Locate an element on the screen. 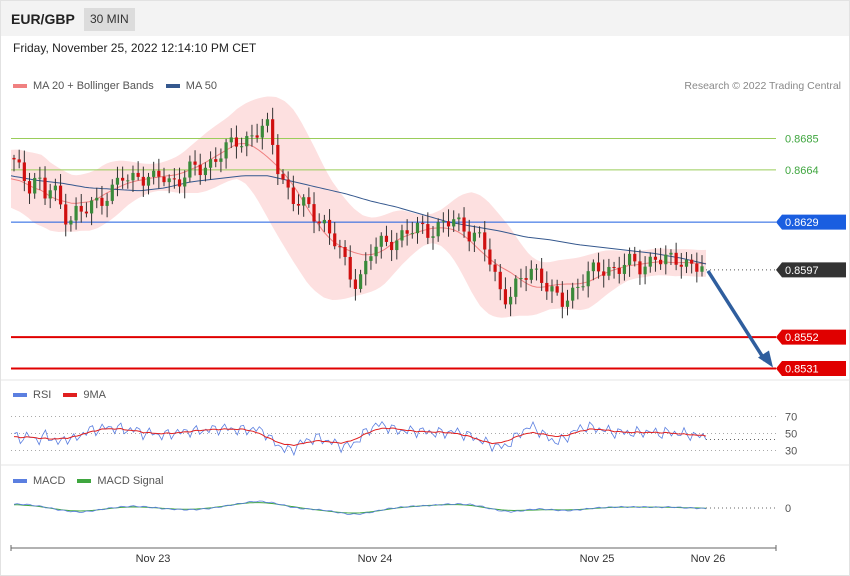 Image resolution: width=850 pixels, height=576 pixels. timeframe-badge: 30 MIN is located at coordinates (109, 19).